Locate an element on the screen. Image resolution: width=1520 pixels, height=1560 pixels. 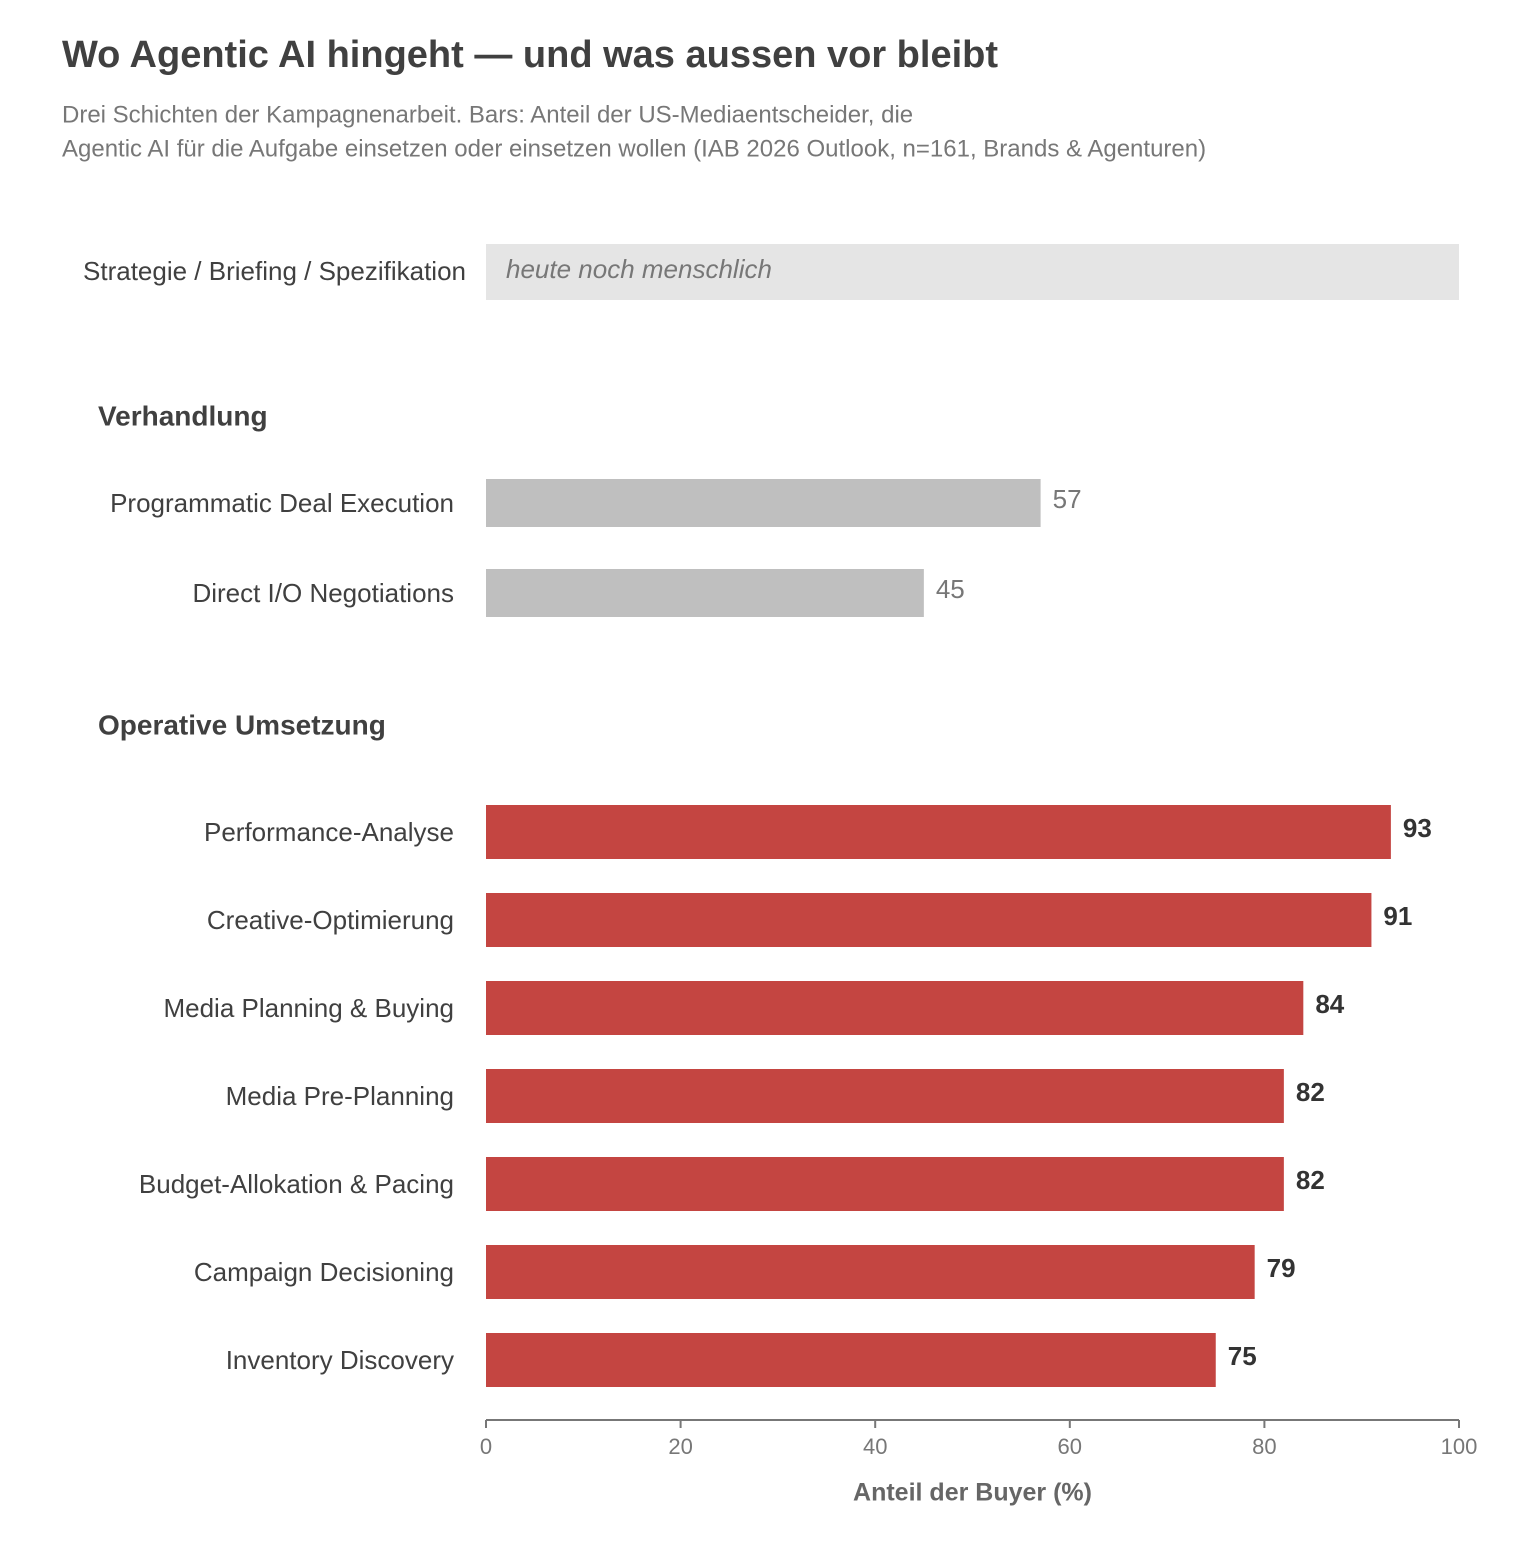
y-tick-label: Programmatic Deal Execution is located at coordinates (282, 503).